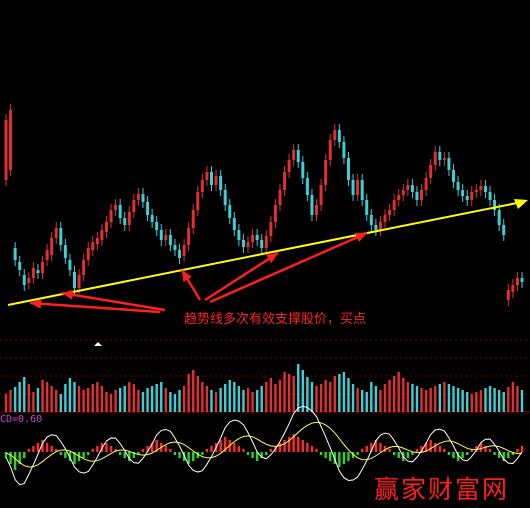 This screenshot has width=530, height=508. Describe the element at coordinates (360, 237) in the screenshot. I see `support-arrow-head` at that location.